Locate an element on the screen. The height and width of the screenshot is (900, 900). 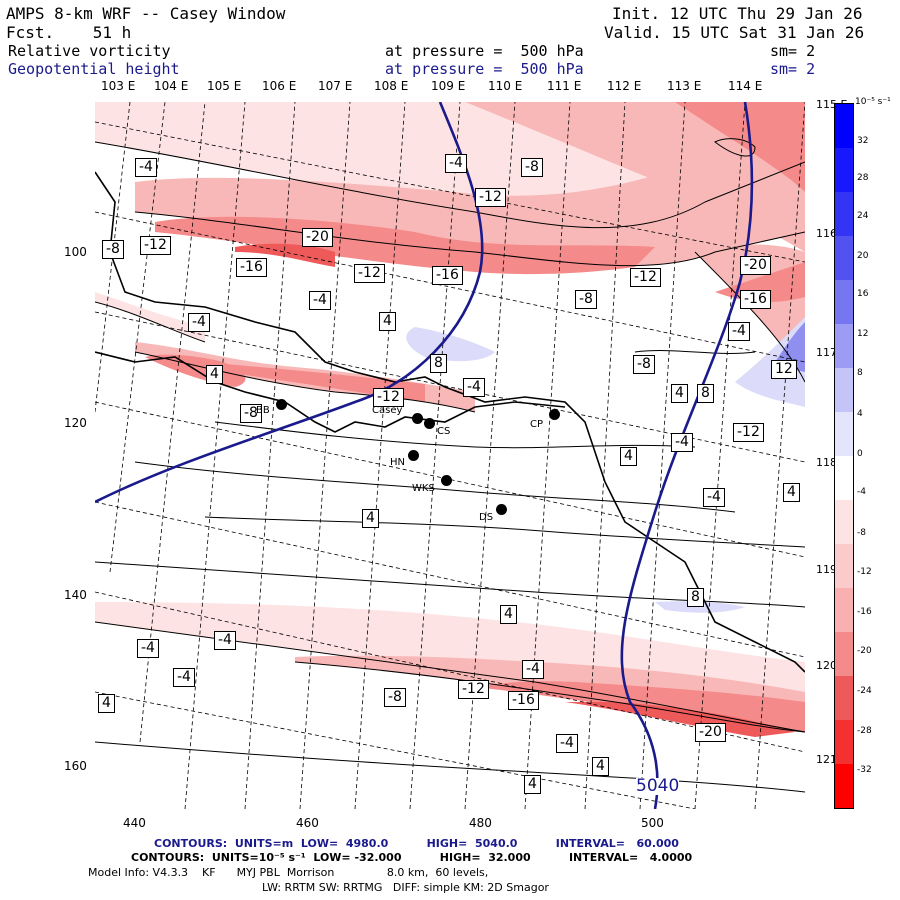
contour-label: 12 is located at coordinates (784, 369).